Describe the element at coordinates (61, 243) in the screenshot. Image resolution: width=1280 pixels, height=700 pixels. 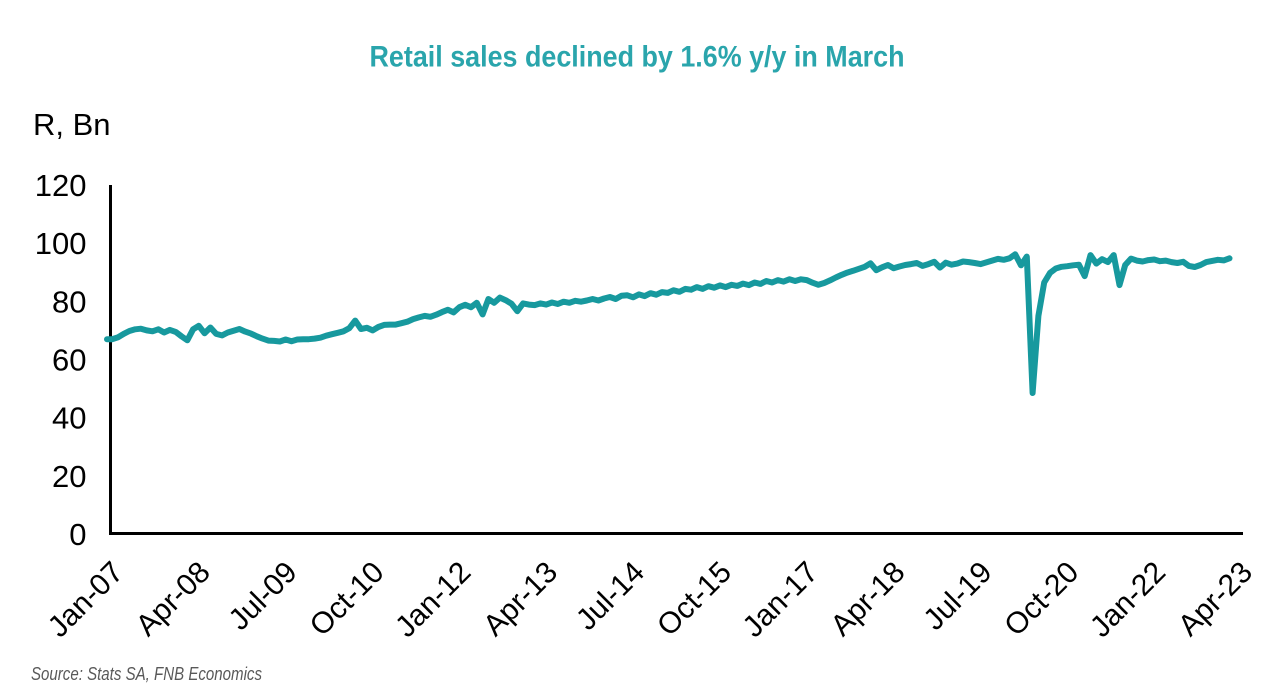
I see `svg-text: 100` at that location.